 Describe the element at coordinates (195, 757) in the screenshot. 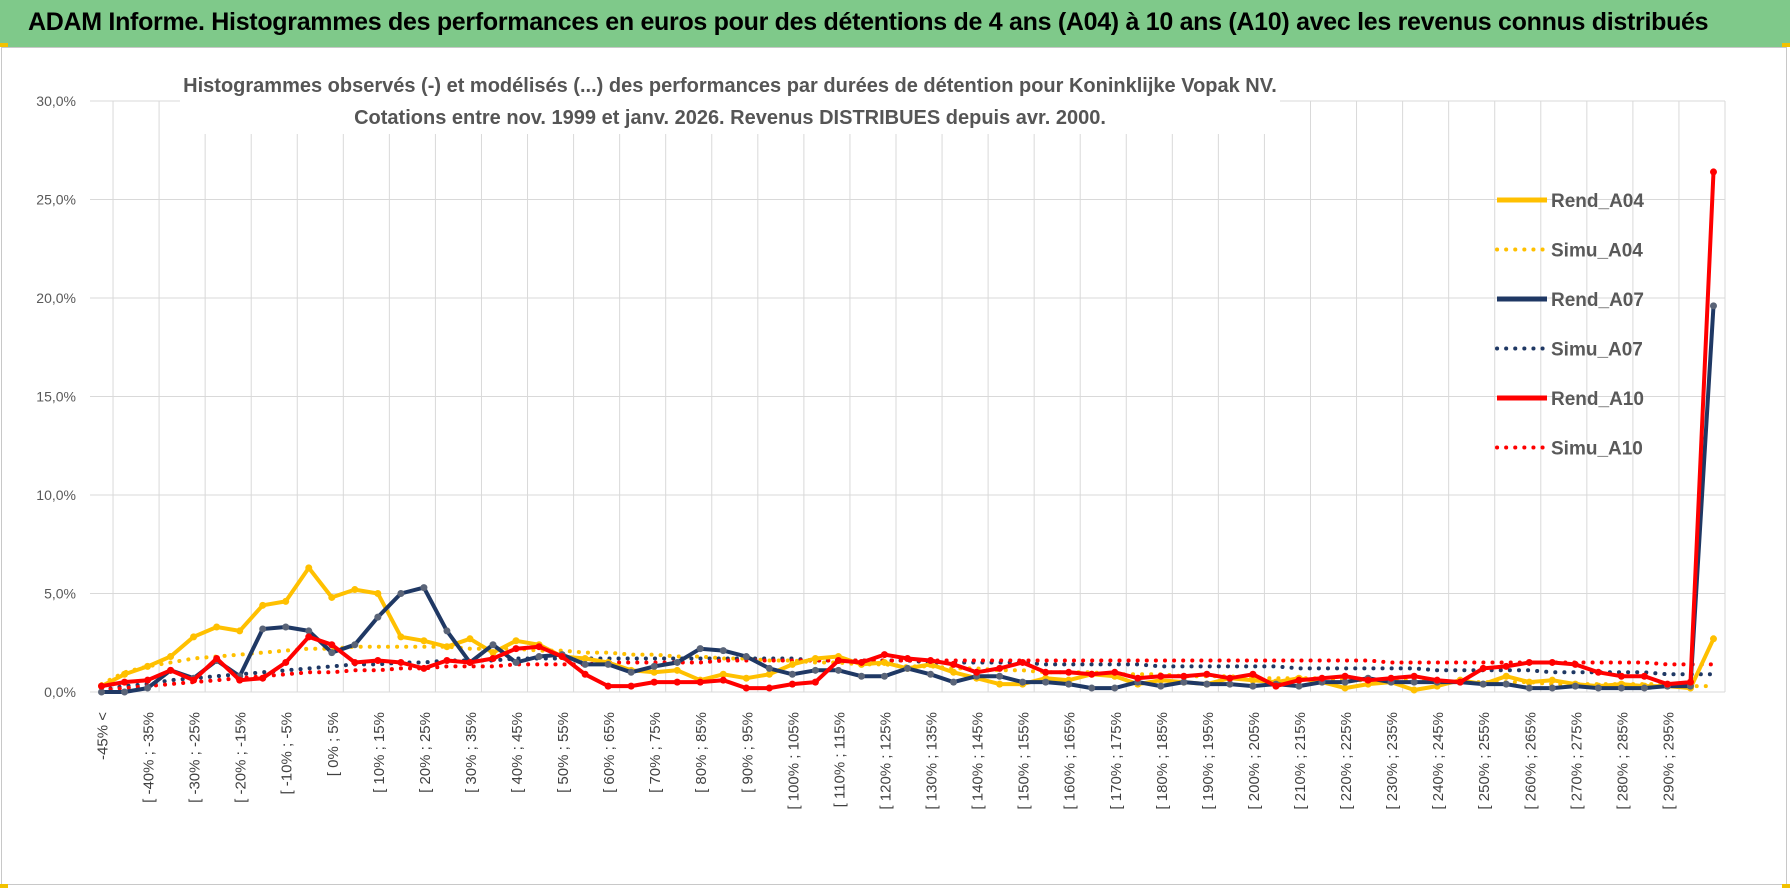

I see `x-tick-label: [ -30% ; -25%` at that location.